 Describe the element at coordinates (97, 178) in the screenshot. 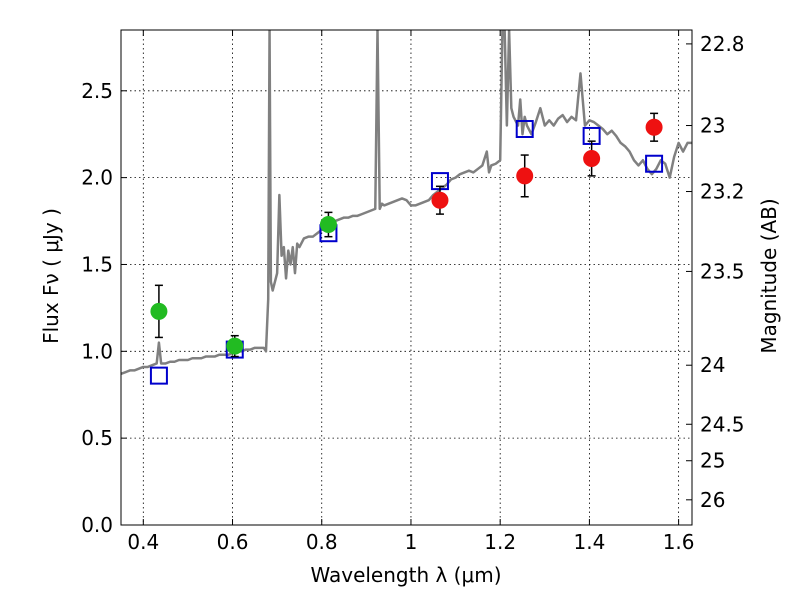

I see `y-tick-label-4: 2.0` at that location.